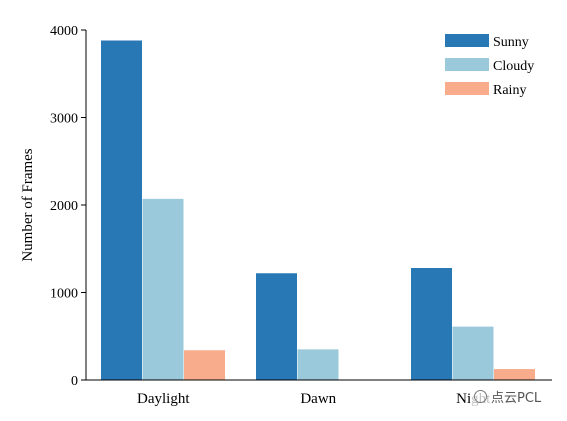 This screenshot has width=567, height=421. What do you see at coordinates (318, 364) in the screenshot?
I see `bar-cloudy-dawn` at bounding box center [318, 364].